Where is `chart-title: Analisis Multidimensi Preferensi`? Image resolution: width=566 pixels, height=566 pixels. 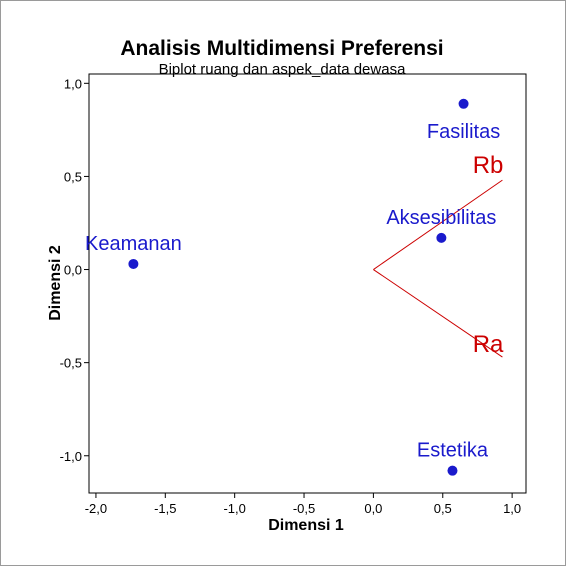
chart-title: Analisis Multidimensi Preferensi is located at coordinates (281, 48).